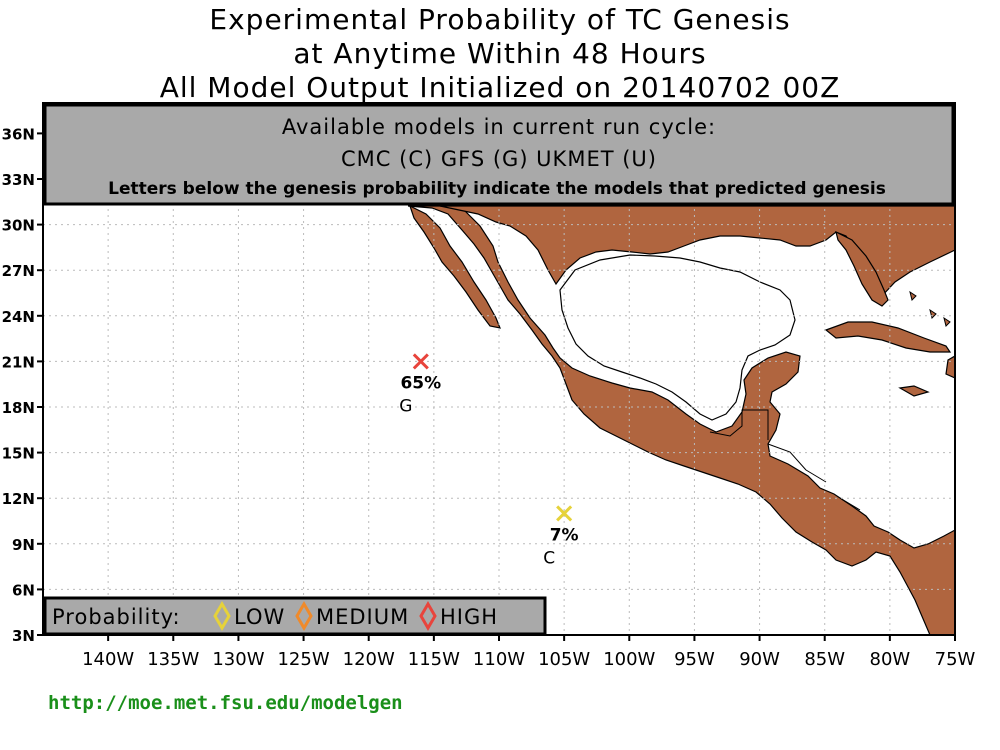 Image resolution: width=1000 pixels, height=750 pixels. Describe the element at coordinates (499, 127) in the screenshot. I see `info-line-1: Available models in current run cycle:` at that location.